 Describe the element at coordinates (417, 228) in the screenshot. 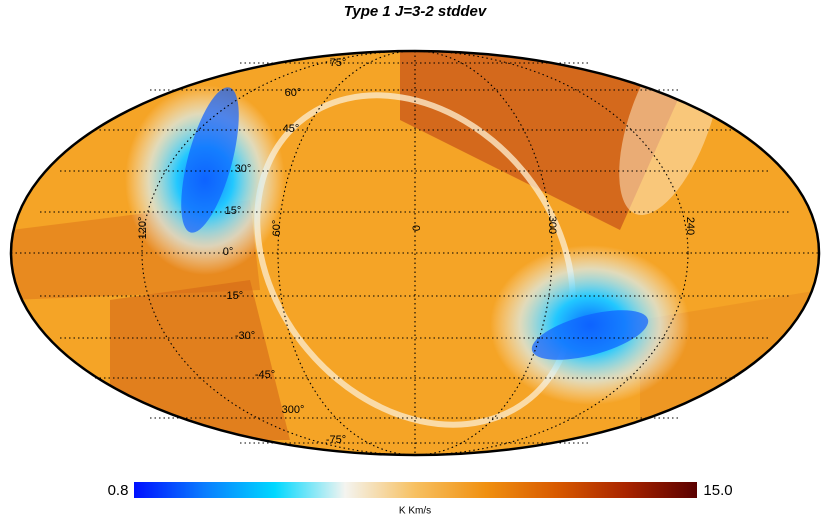

I see `graticule-label: 0` at that location.